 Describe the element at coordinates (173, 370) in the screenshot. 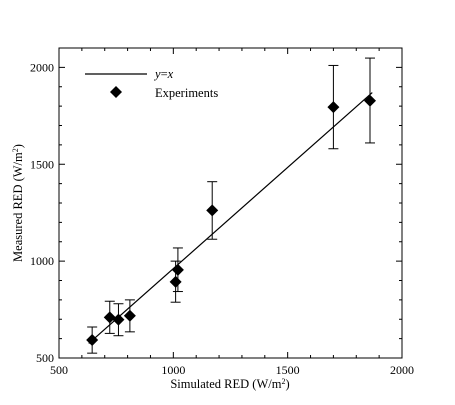

I see `x-tick-label: 1000` at that location.